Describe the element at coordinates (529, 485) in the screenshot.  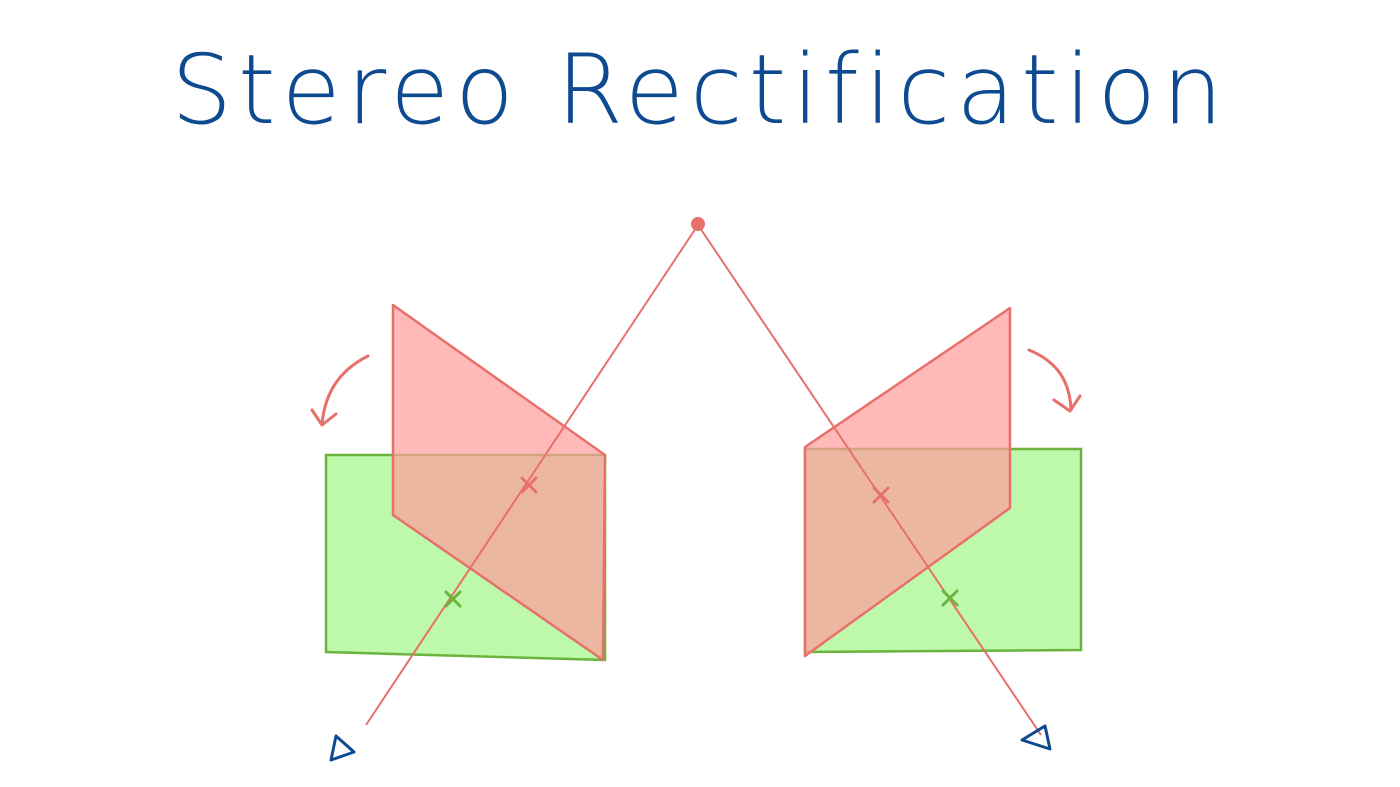
I see `left-original-image-point-mark` at that location.